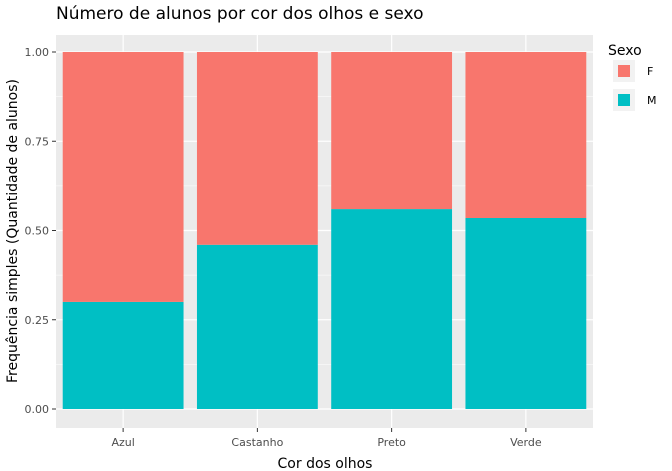  What do you see at coordinates (652, 100) in the screenshot?
I see `legend-label-m: M` at bounding box center [652, 100].